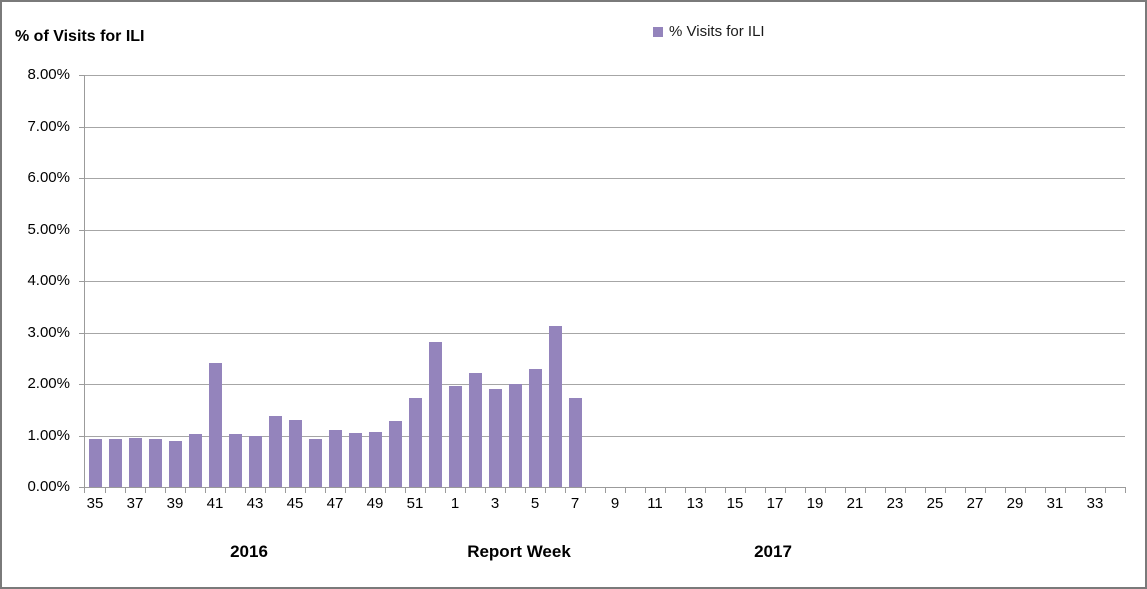  I want to click on x-axis-label: 43, so click(255, 503).